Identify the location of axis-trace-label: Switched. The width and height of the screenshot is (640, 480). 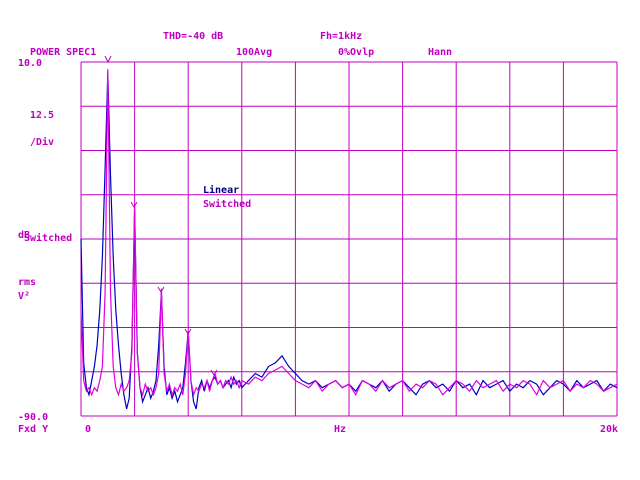
(48, 238).